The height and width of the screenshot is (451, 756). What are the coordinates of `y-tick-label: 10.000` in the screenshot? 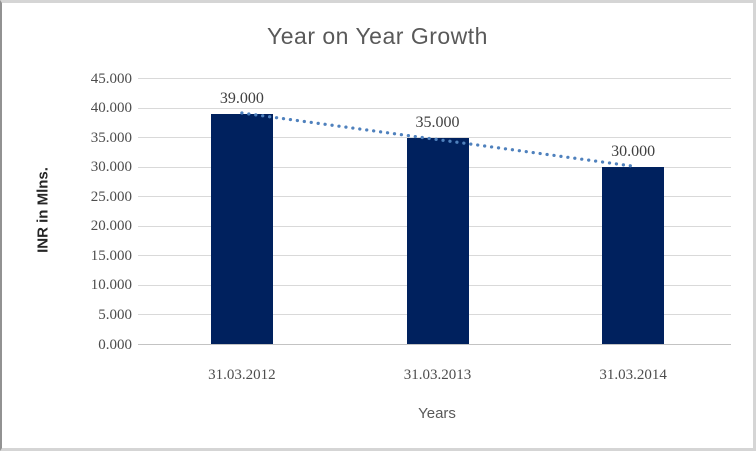 It's located at (111, 285).